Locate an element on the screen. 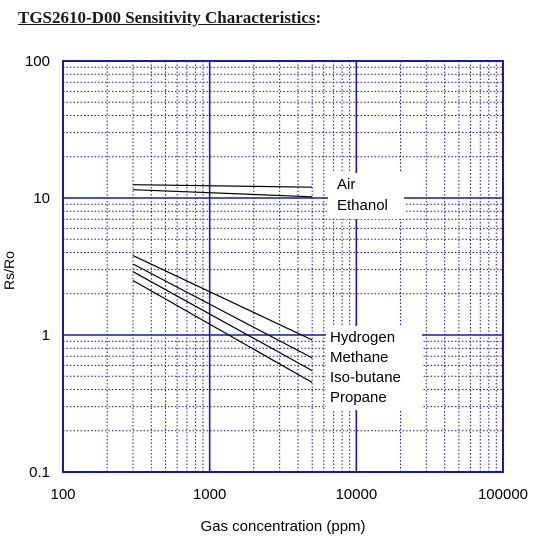 This screenshot has height=548, width=535. x-tick-label: 1000 is located at coordinates (209, 494).